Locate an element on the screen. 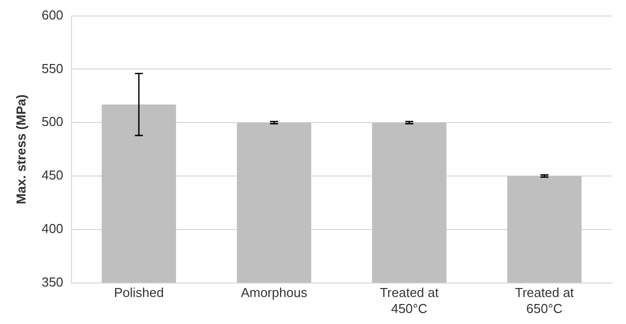 The image size is (626, 324). y-tick-label: 400 is located at coordinates (53, 228).